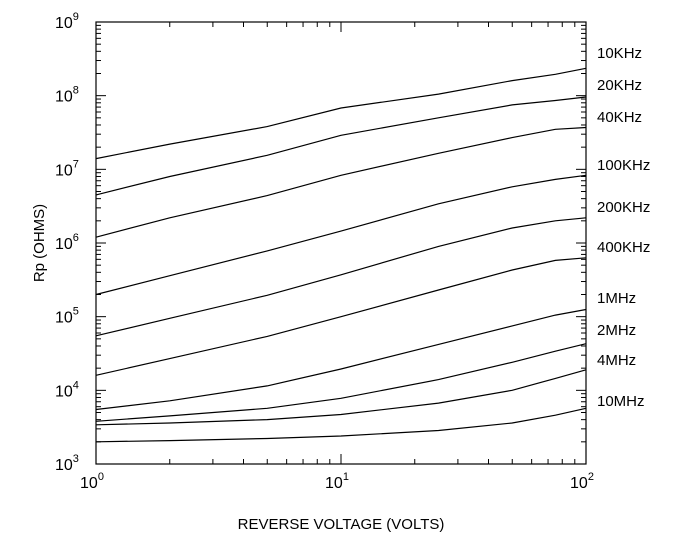 The width and height of the screenshot is (681, 536). What do you see at coordinates (341, 397) in the screenshot?
I see `series-line-4mhz` at bounding box center [341, 397].